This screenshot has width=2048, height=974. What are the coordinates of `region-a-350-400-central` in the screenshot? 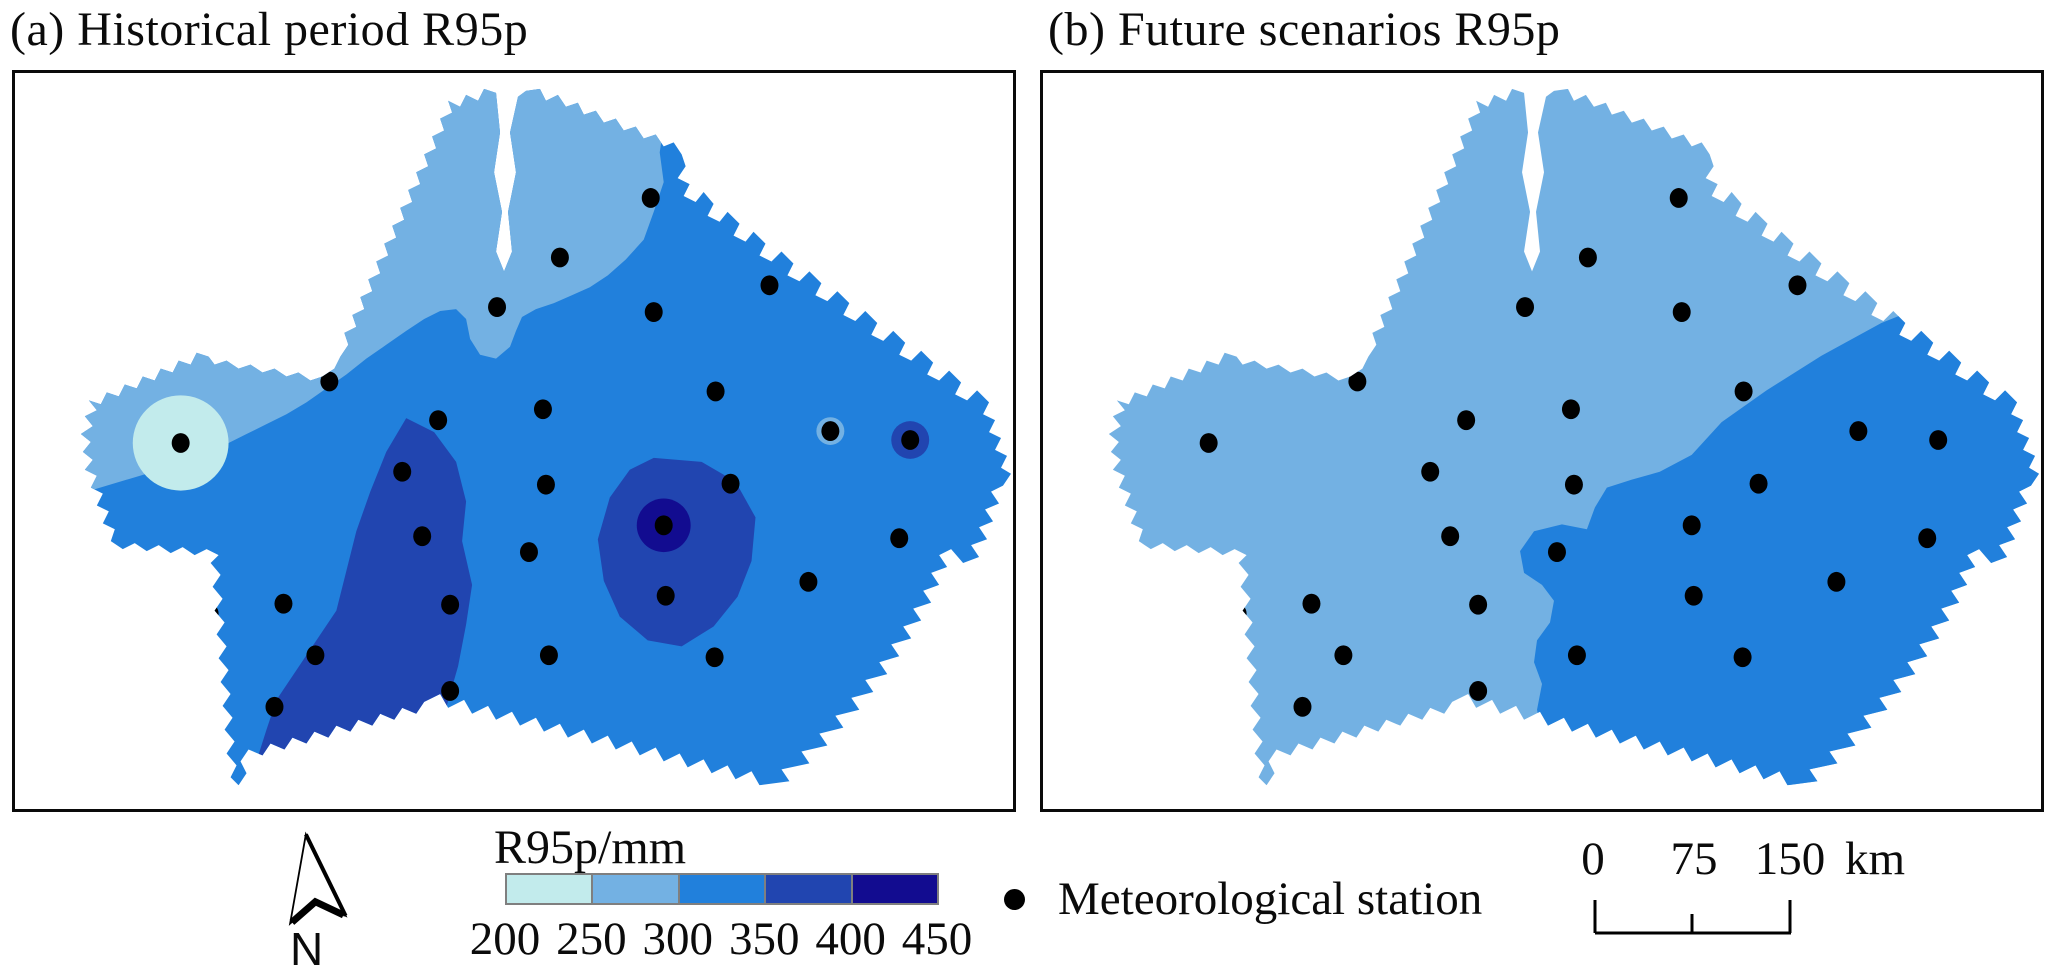 It's located at (676, 552).